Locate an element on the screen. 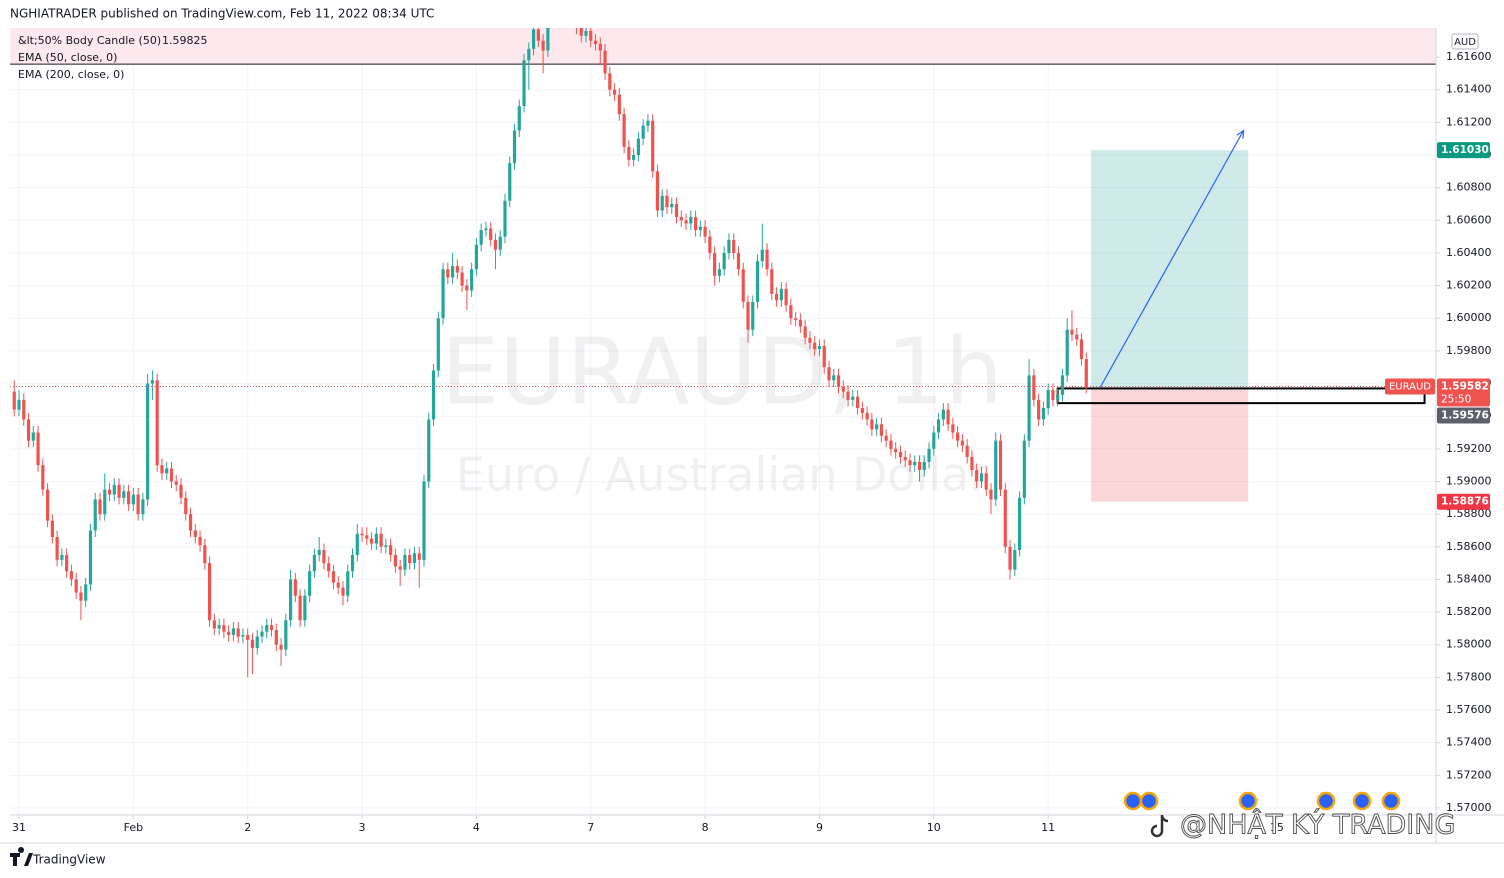 This screenshot has height=878, width=1504. trend-arrow is located at coordinates (1172, 259).